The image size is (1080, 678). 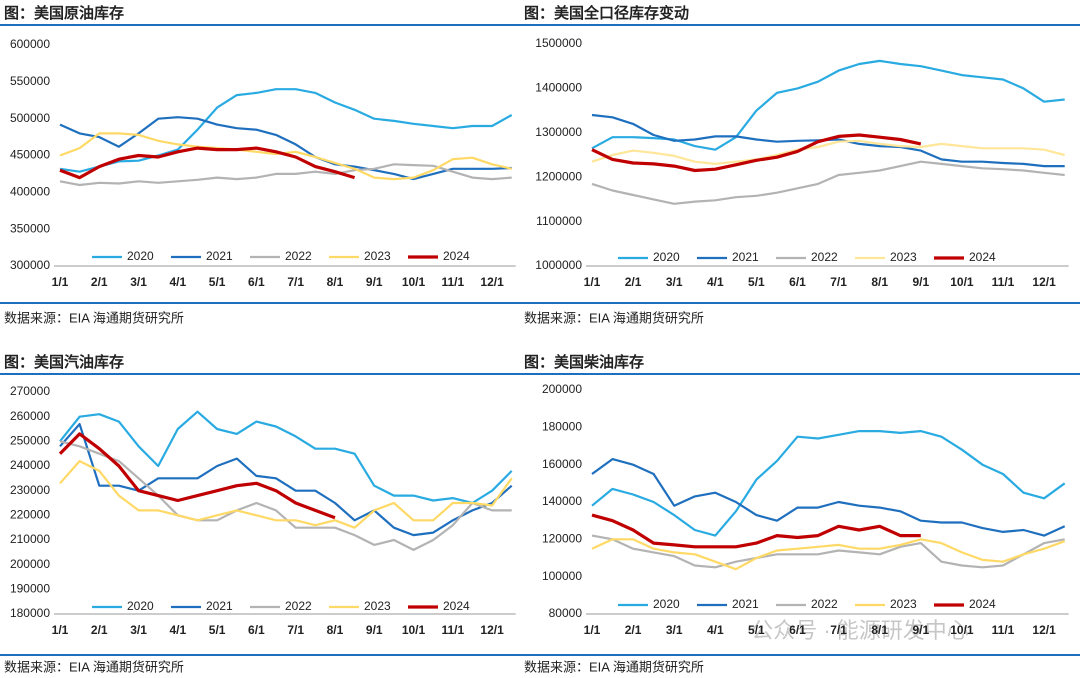 I want to click on y-tick-label: 210000, so click(x=30, y=539).